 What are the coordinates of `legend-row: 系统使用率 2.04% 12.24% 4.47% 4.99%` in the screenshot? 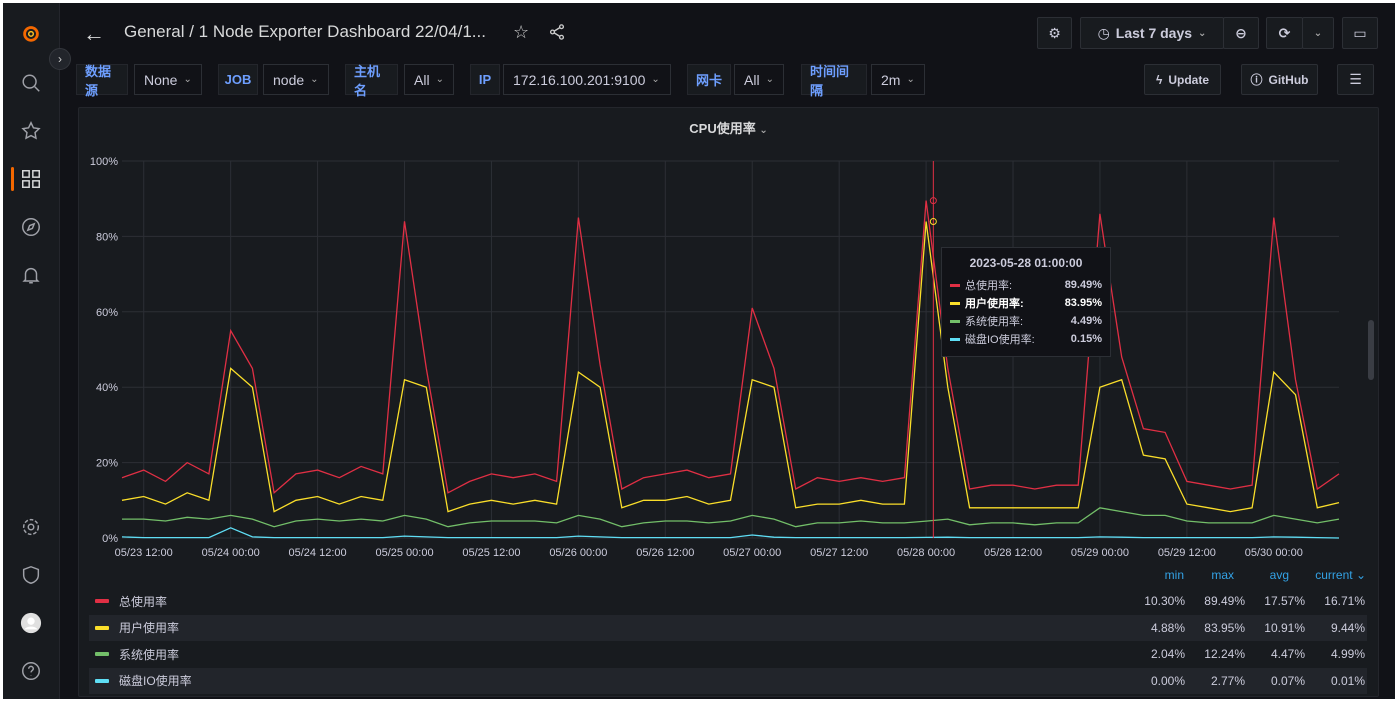 It's located at (728, 654).